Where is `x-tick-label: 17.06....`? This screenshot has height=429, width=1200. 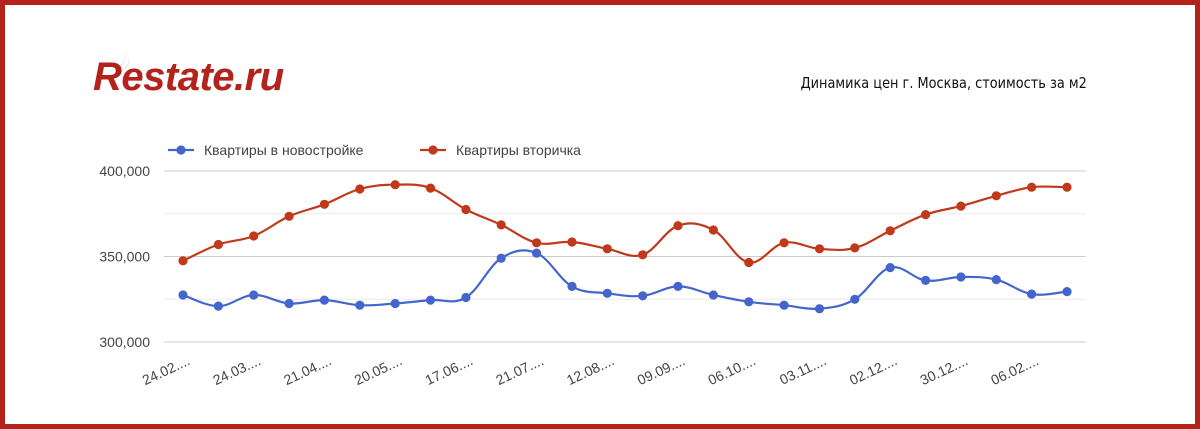 x-tick-label: 17.06.... is located at coordinates (449, 370).